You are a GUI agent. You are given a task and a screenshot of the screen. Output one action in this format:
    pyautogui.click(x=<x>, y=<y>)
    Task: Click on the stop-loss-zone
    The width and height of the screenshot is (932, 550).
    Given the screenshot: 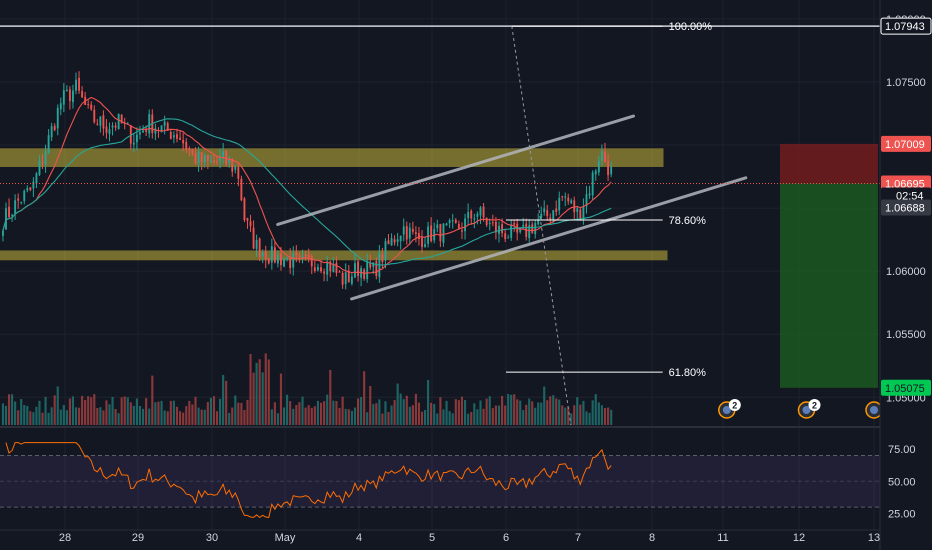 What is the action you would take?
    pyautogui.click(x=829, y=163)
    